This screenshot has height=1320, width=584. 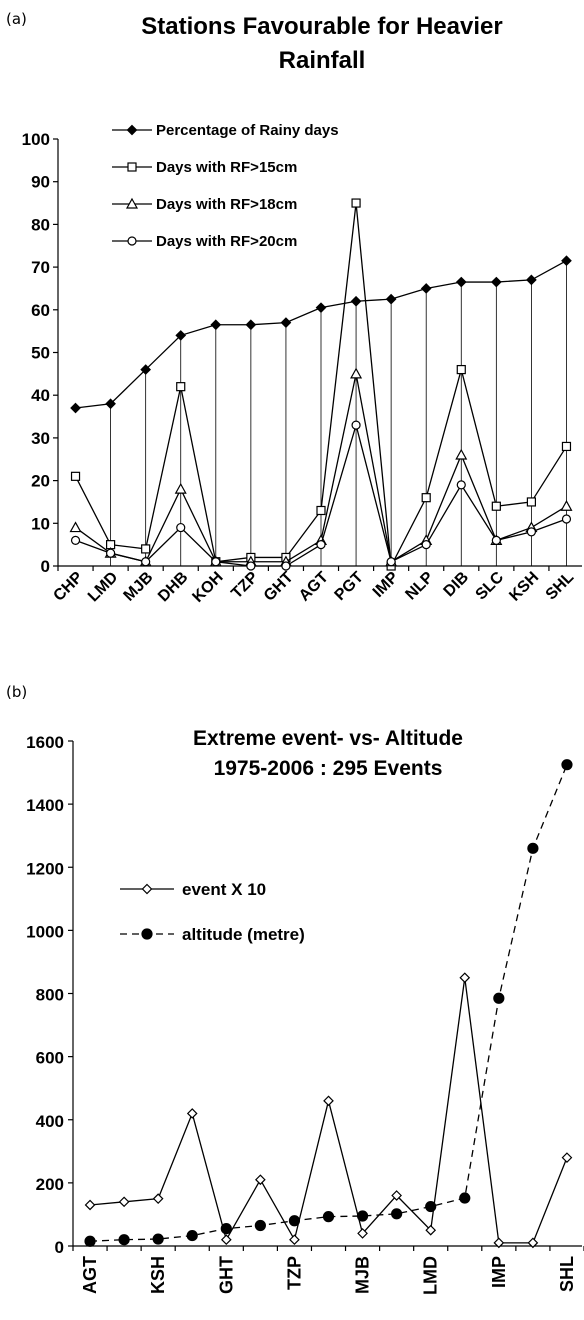 What do you see at coordinates (245, 586) in the screenshot?
I see `chart-a-x-tick-label-tzp: TZP` at bounding box center [245, 586].